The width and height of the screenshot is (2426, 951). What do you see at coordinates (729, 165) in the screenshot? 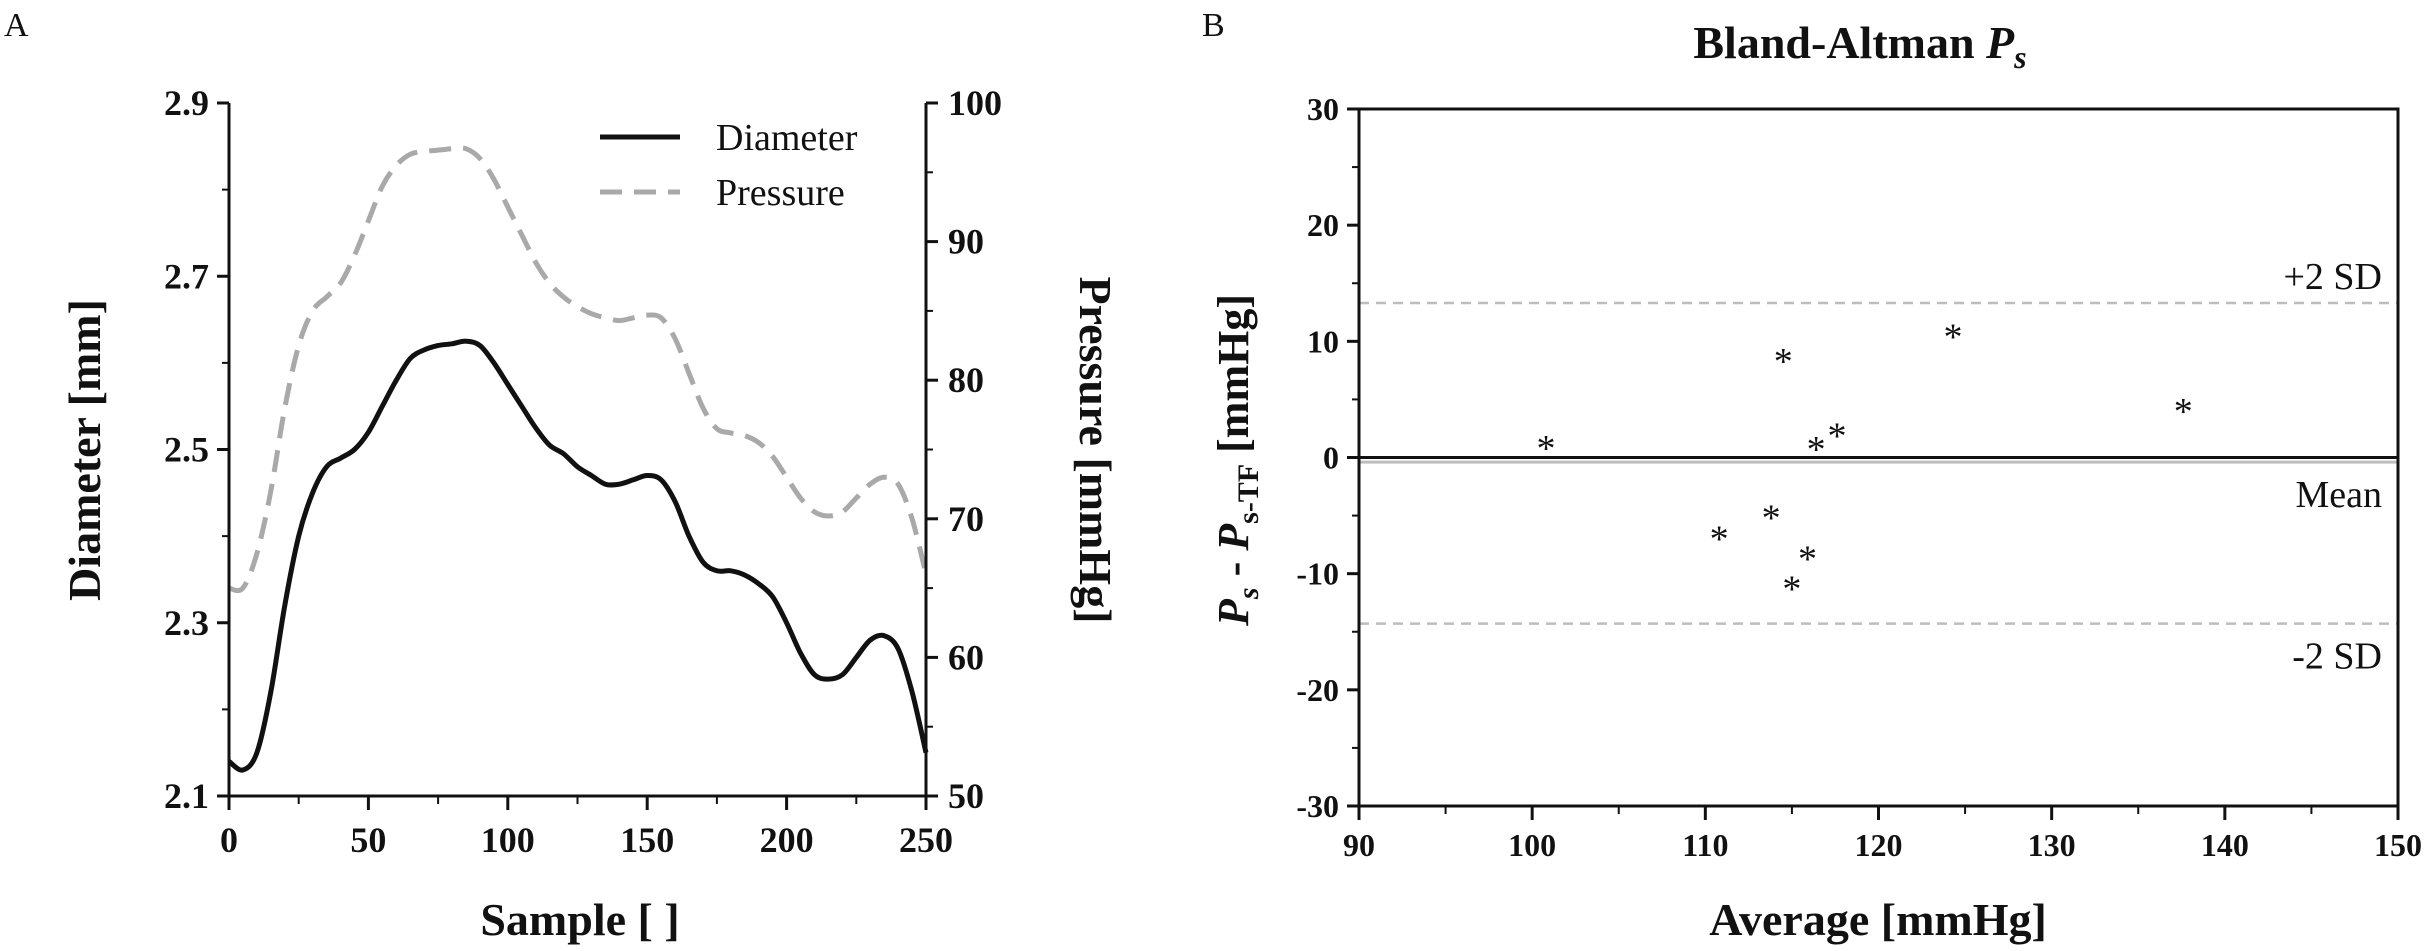
I see `panel-a-legend: Diameter Pressure` at bounding box center [729, 165].